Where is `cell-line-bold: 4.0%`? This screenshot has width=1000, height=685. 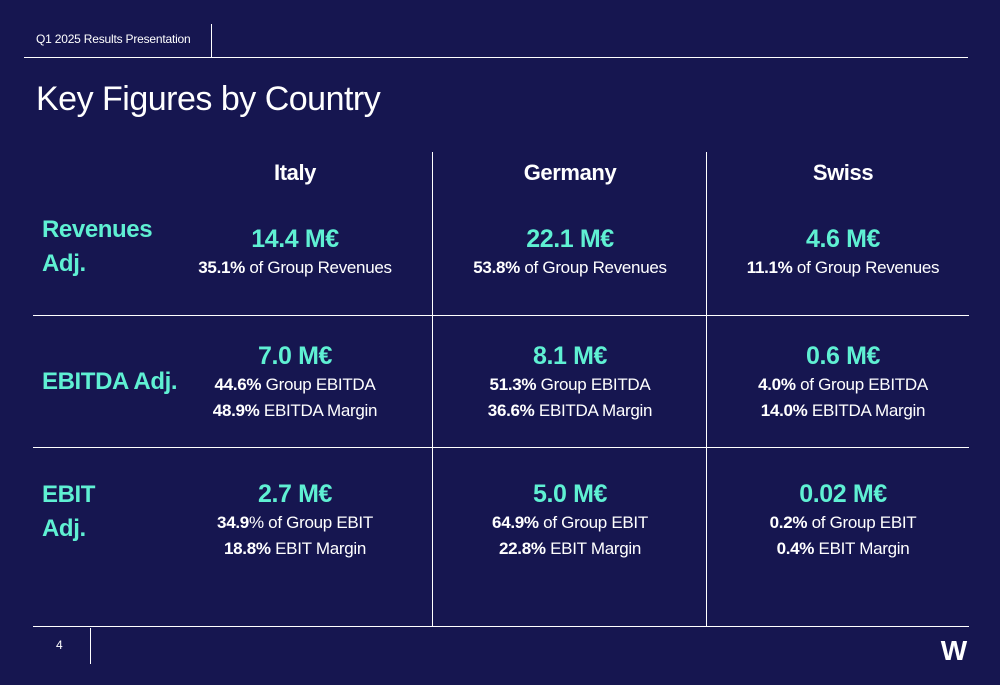
cell-line-bold: 4.0% is located at coordinates (777, 384).